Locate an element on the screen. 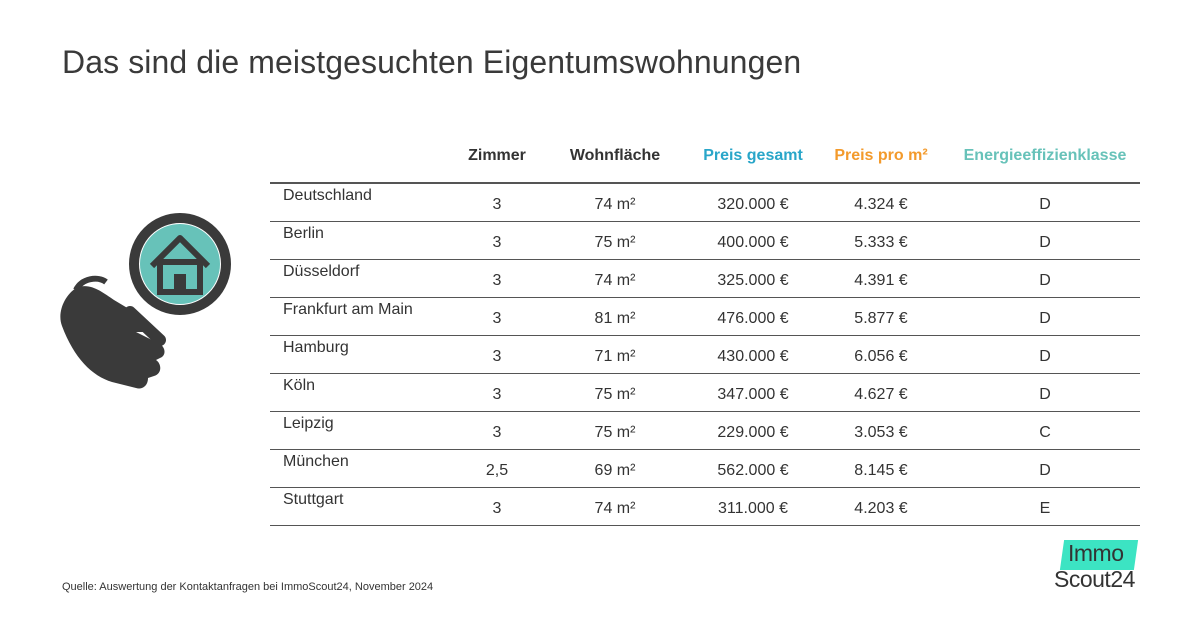  hand-holding-magnifier-house-icon is located at coordinates (147, 305).